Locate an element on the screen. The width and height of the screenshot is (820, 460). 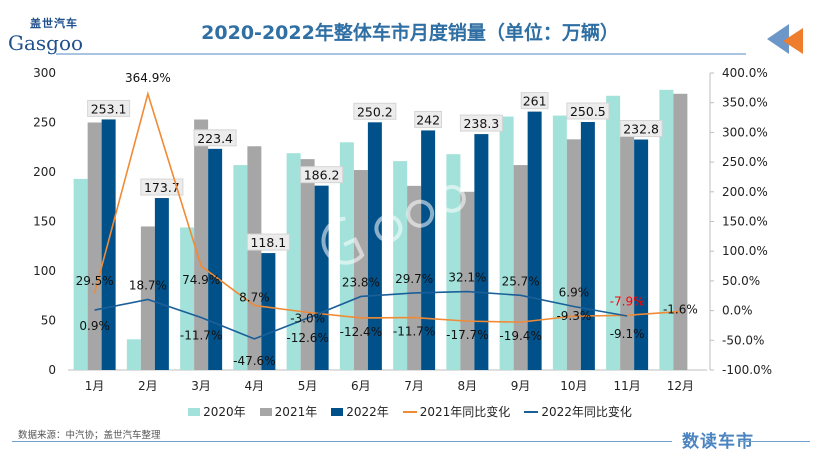
data-label-2022: 250.2 is located at coordinates (375, 111).